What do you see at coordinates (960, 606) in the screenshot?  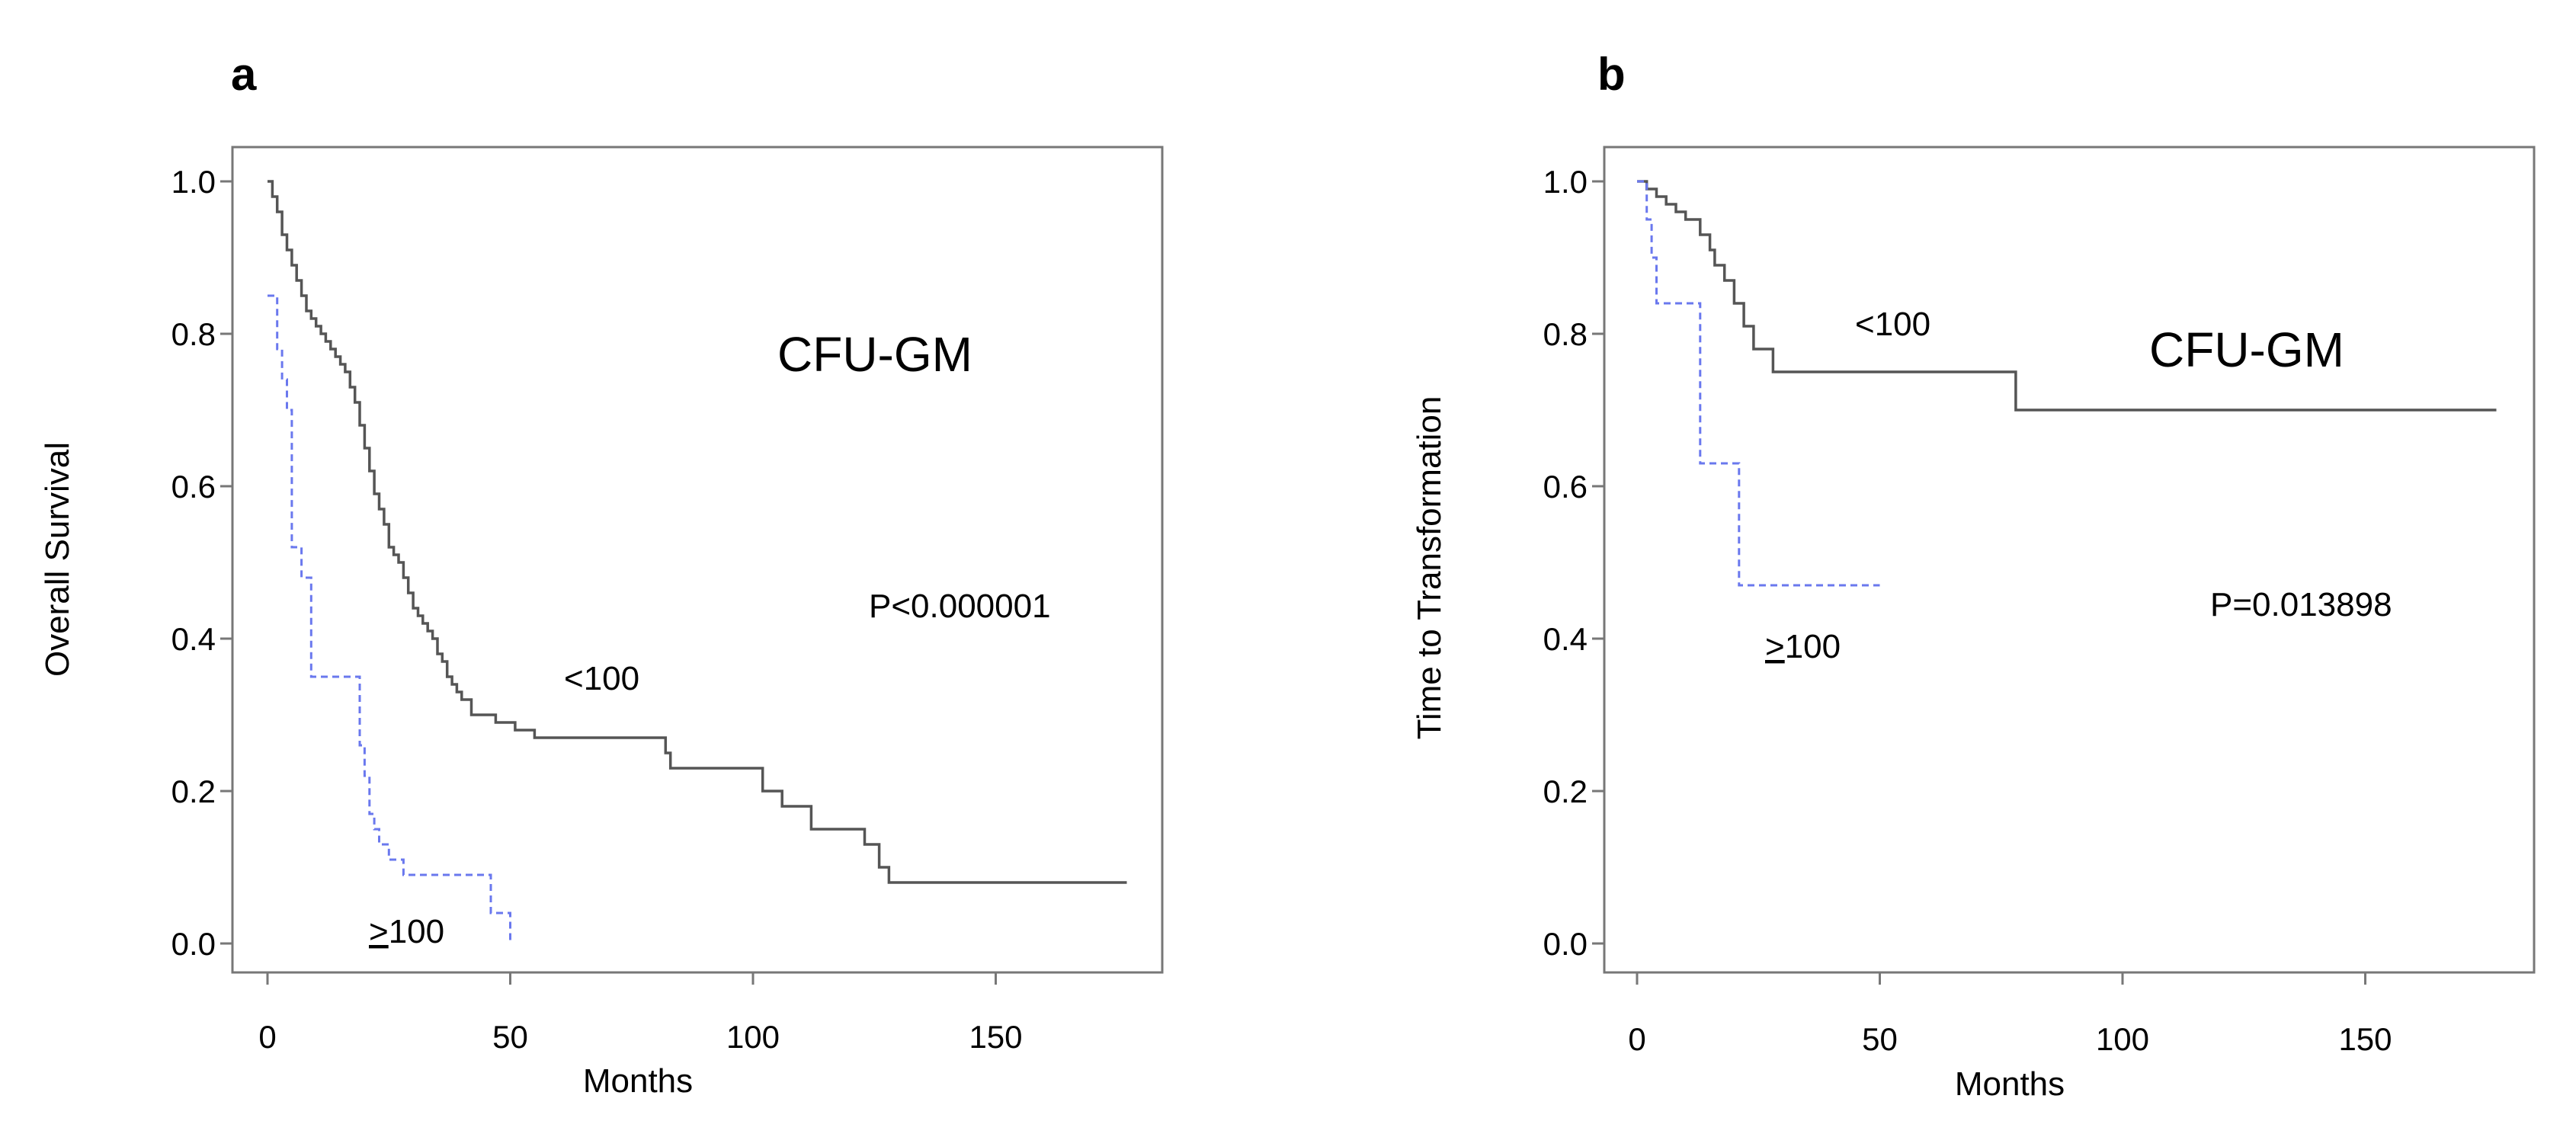 I see `panel-a-p-value: P<0.000001` at bounding box center [960, 606].